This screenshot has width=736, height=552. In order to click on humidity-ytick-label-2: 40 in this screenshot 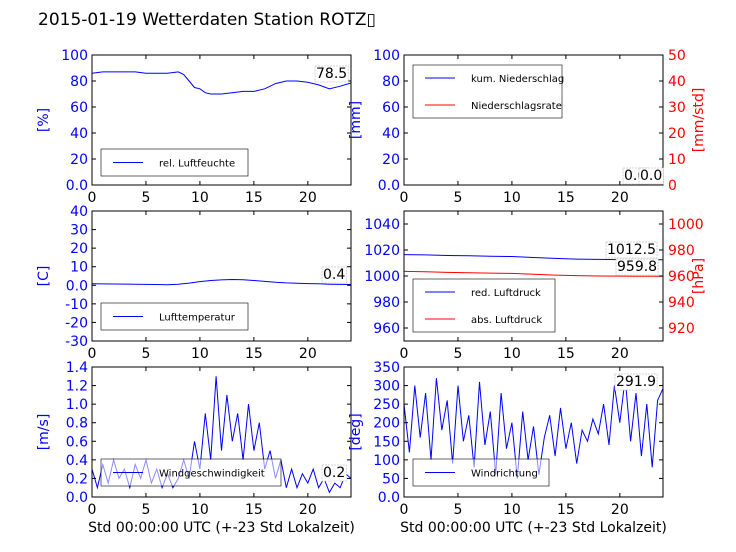, I will do `click(79, 134)`.